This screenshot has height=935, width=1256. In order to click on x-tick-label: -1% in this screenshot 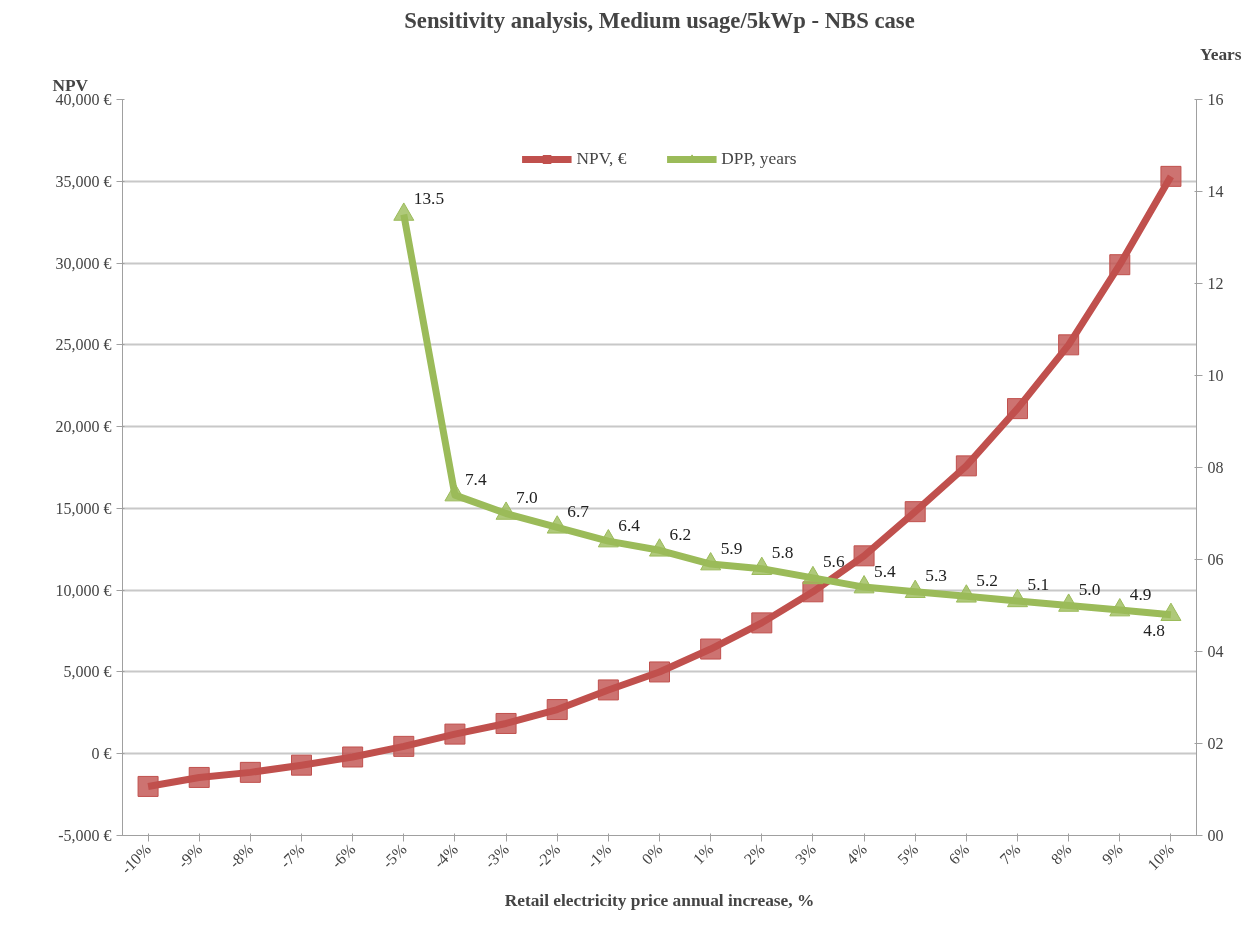, I will do `click(599, 856)`.